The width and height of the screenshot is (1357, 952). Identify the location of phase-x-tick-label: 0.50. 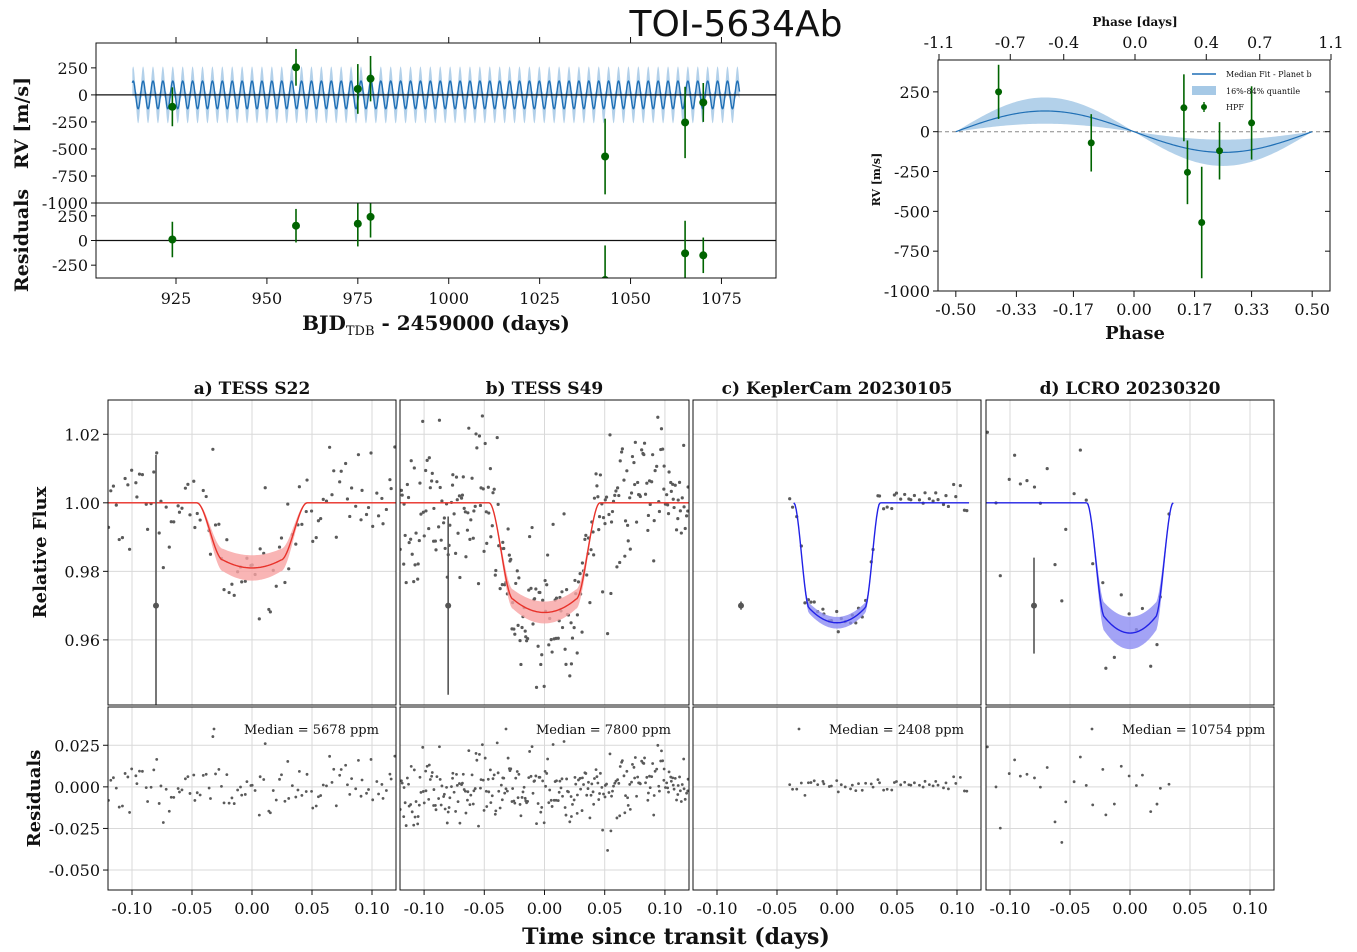
(1312, 309).